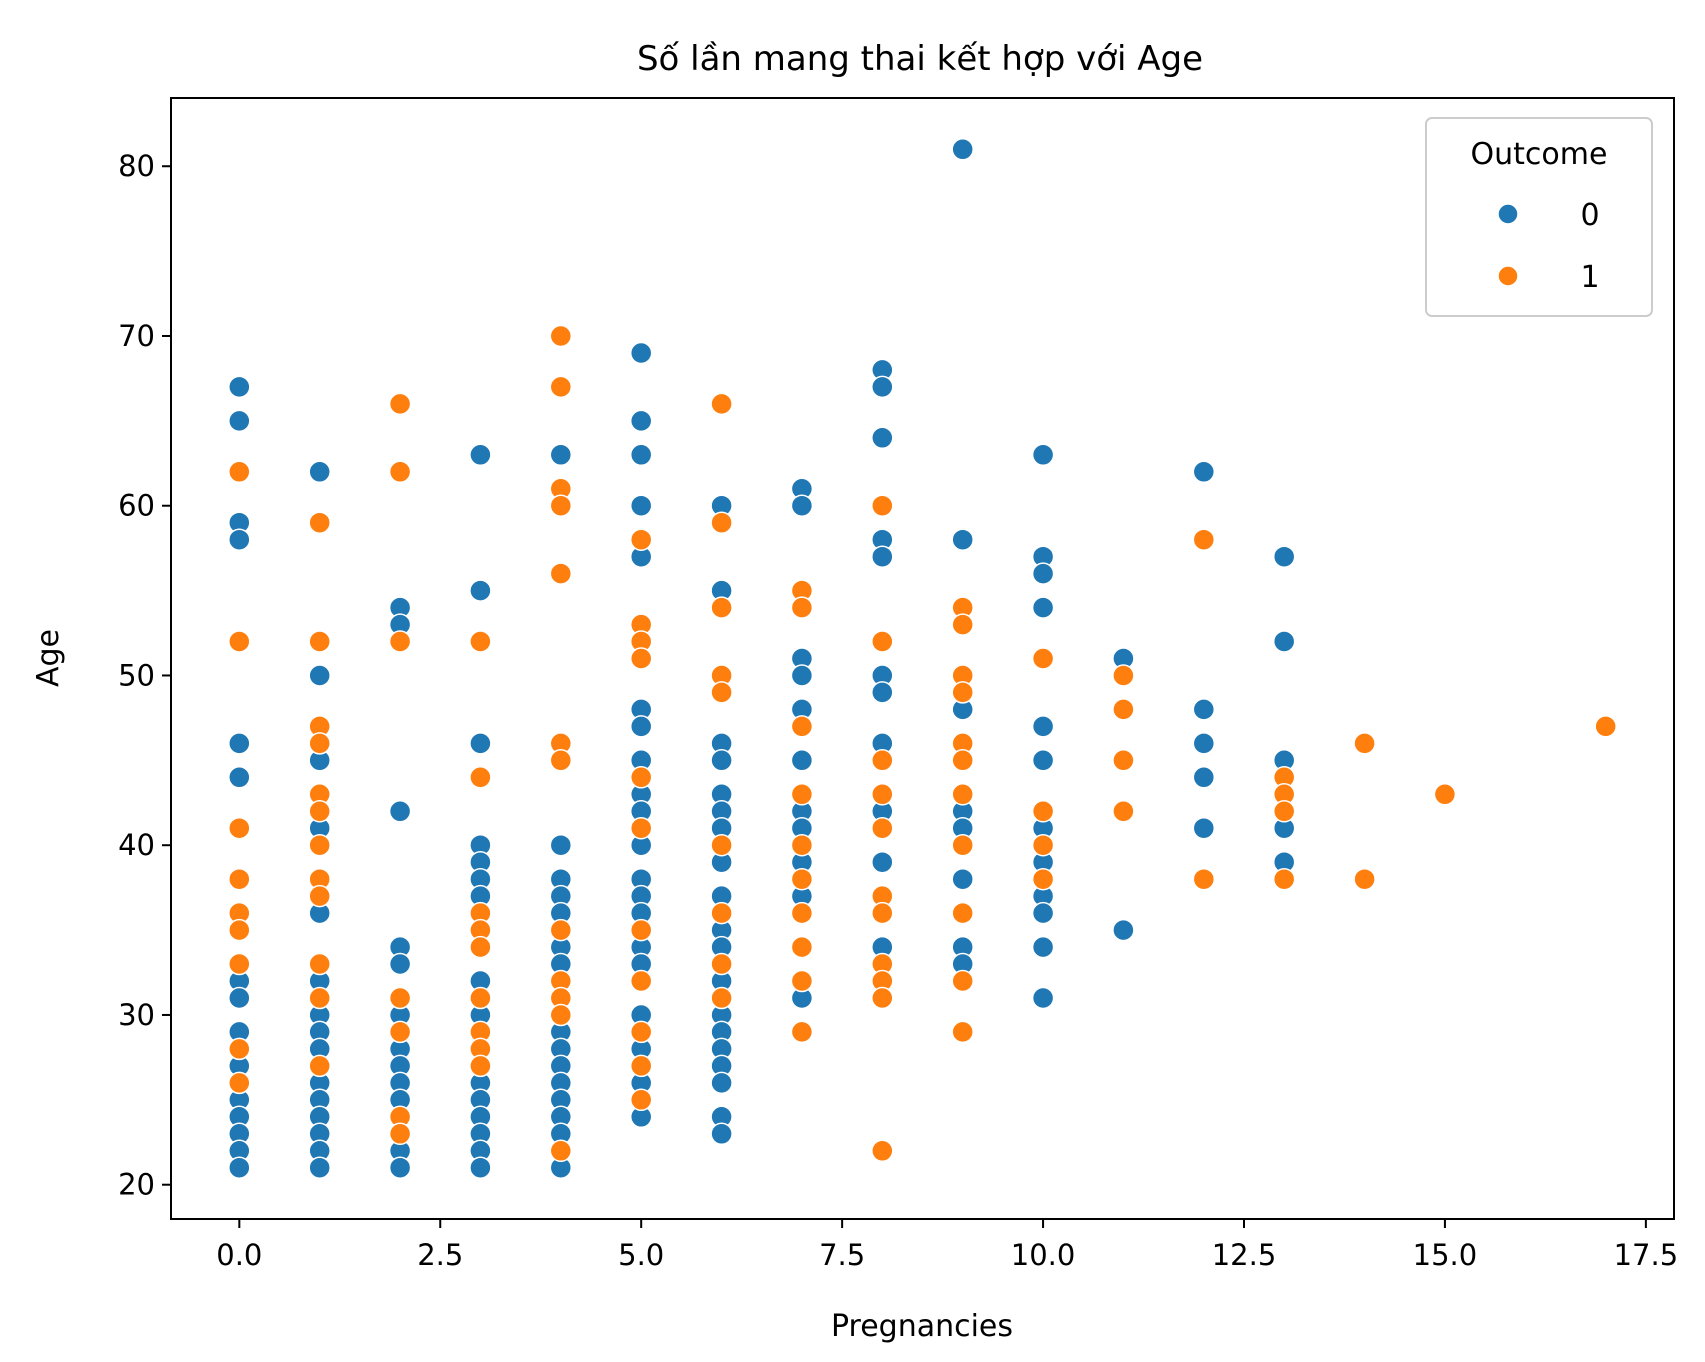 The width and height of the screenshot is (1705, 1362). Describe the element at coordinates (641, 1255) in the screenshot. I see `x-tick-label-2: 5.0` at that location.